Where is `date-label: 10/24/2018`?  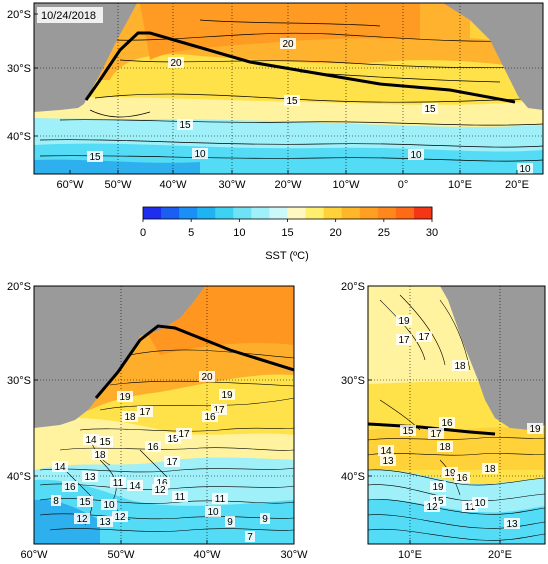
date-label: 10/24/2018 is located at coordinates (68, 16).